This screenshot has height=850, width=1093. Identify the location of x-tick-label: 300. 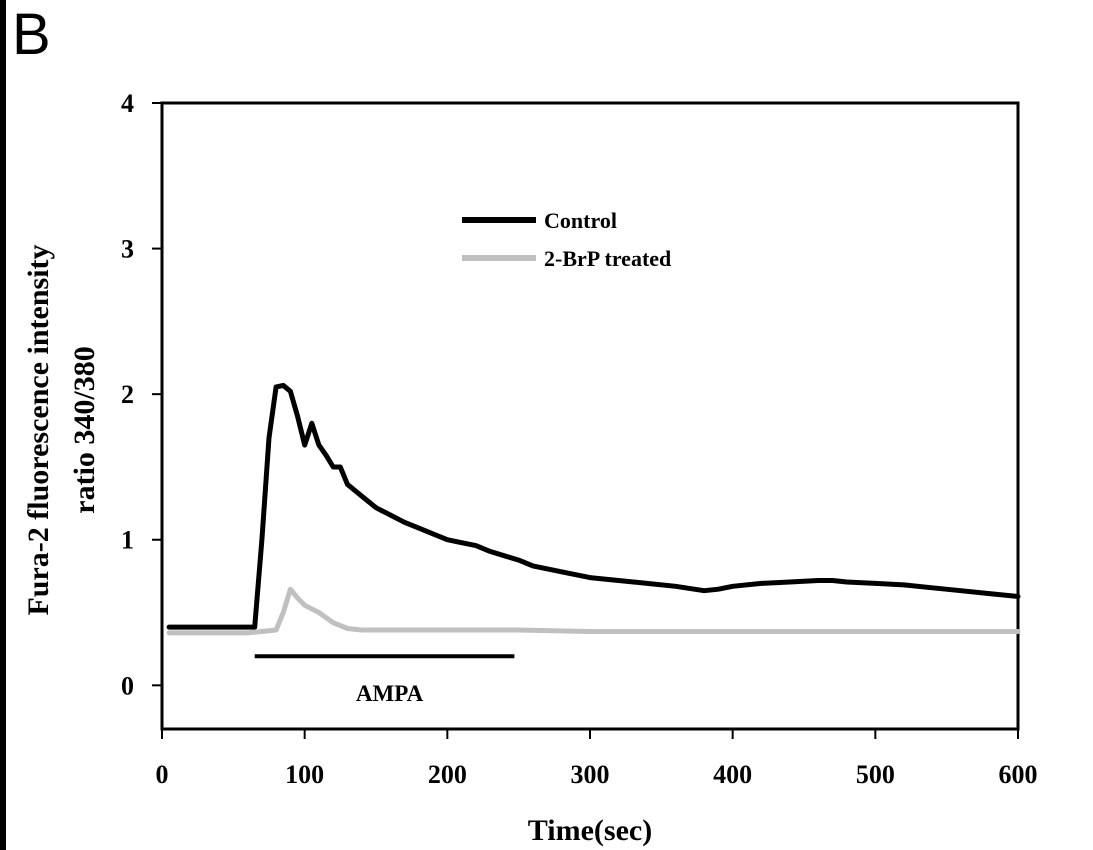
(590, 774).